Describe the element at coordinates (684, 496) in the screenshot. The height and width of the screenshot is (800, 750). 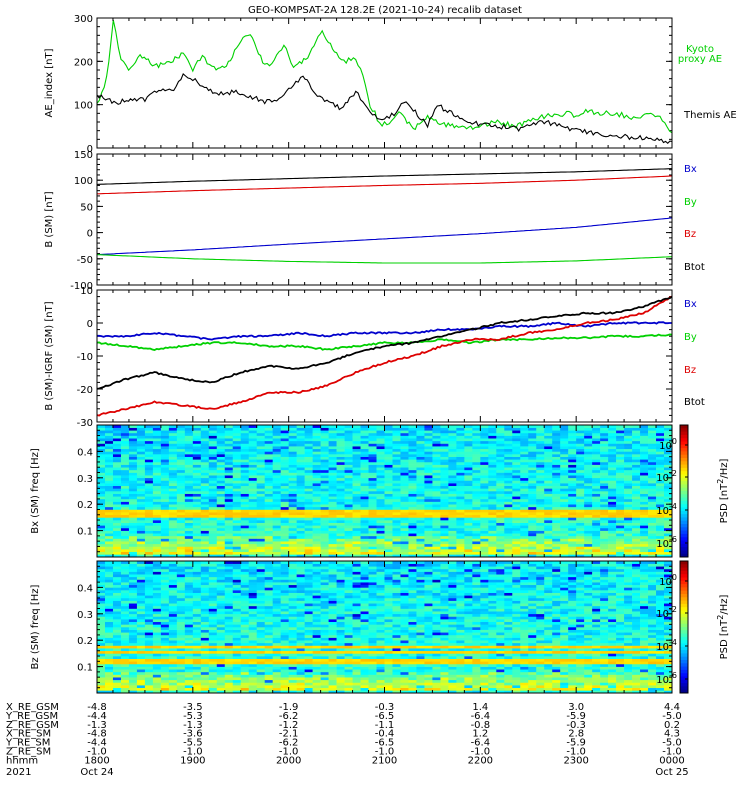
I see `colorbar-segment` at that location.